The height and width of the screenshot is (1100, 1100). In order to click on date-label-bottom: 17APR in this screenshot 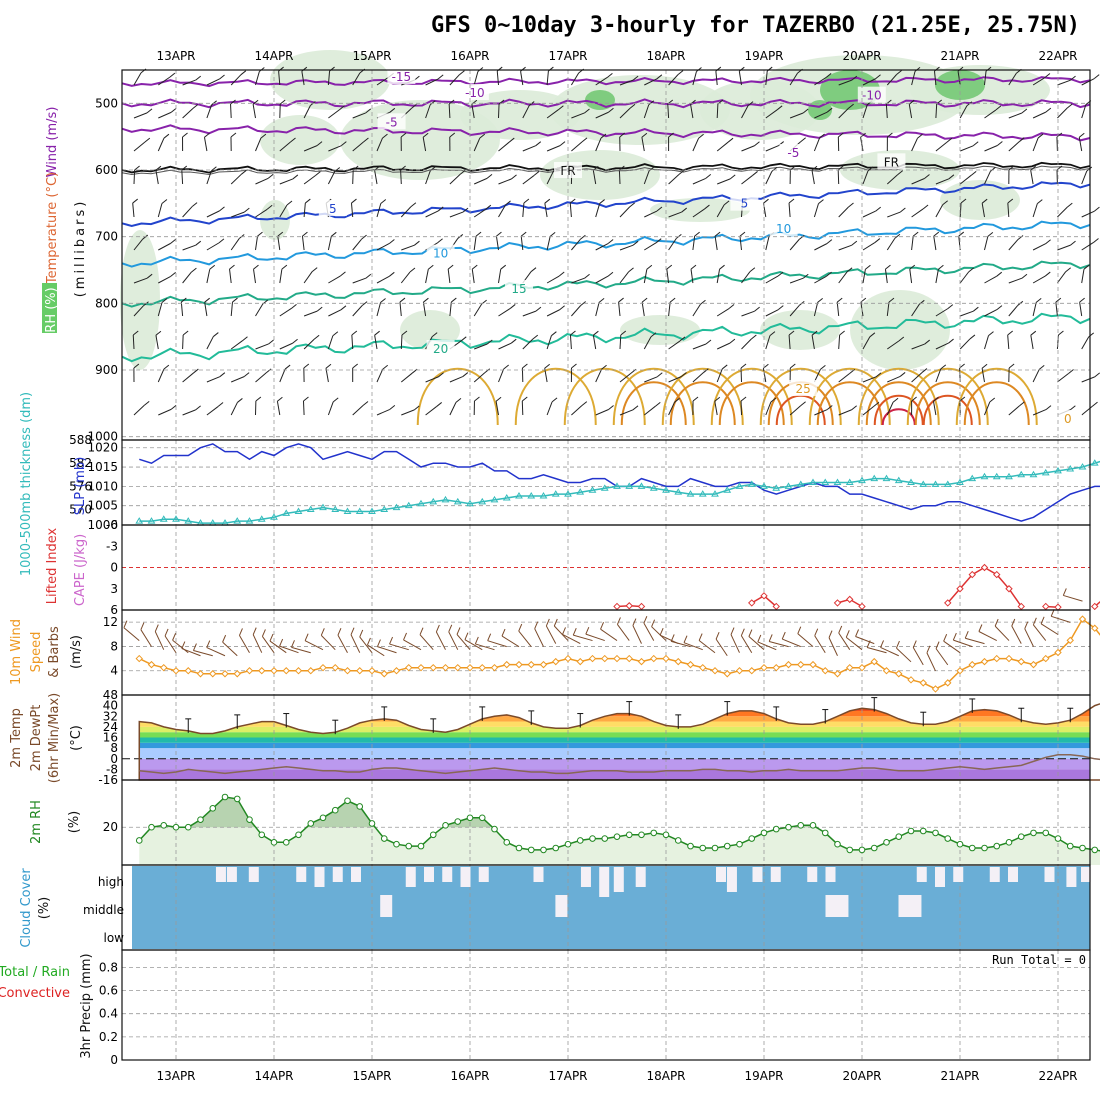, I will do `click(567, 1076)`.